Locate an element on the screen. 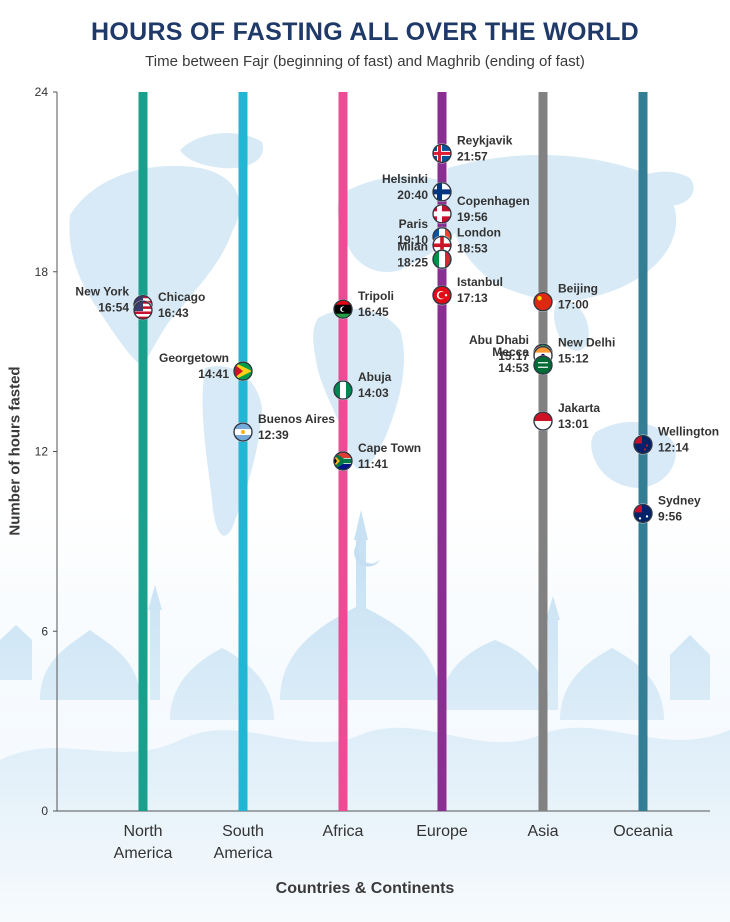 Image resolution: width=730 pixels, height=922 pixels. time-label: 18:25 is located at coordinates (412, 262).